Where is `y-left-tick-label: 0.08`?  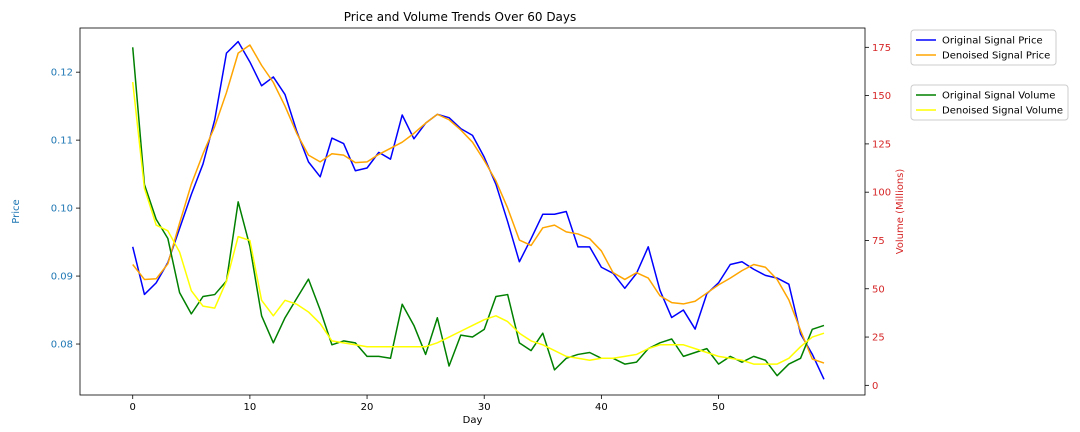
y-left-tick-label: 0.08 is located at coordinates (62, 345).